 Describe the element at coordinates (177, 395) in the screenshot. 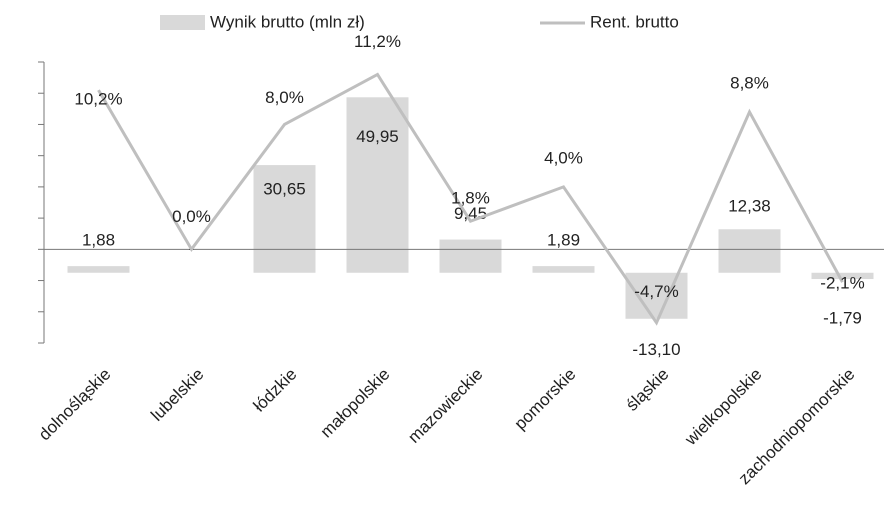

I see `x-tick-label: lubelskie` at that location.